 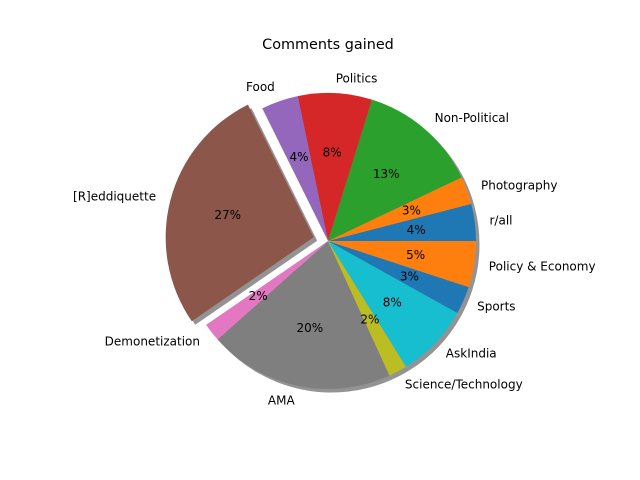 I want to click on wedge-food, so click(x=295, y=168).